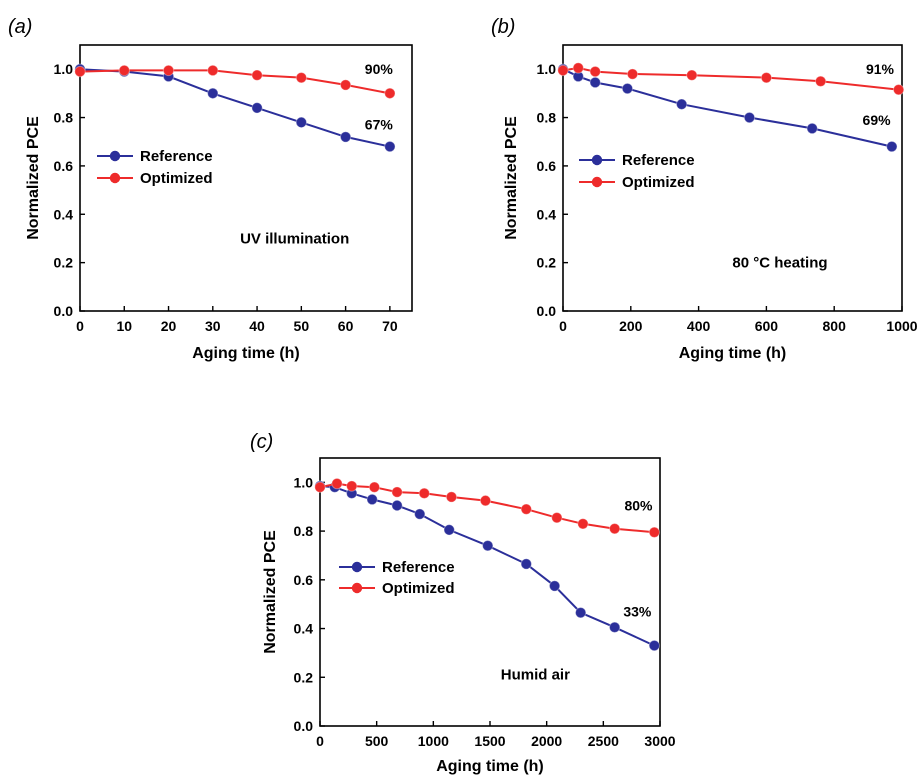 The height and width of the screenshot is (779, 921). Describe the element at coordinates (699, 326) in the screenshot. I see `x-tick-label: 400` at that location.